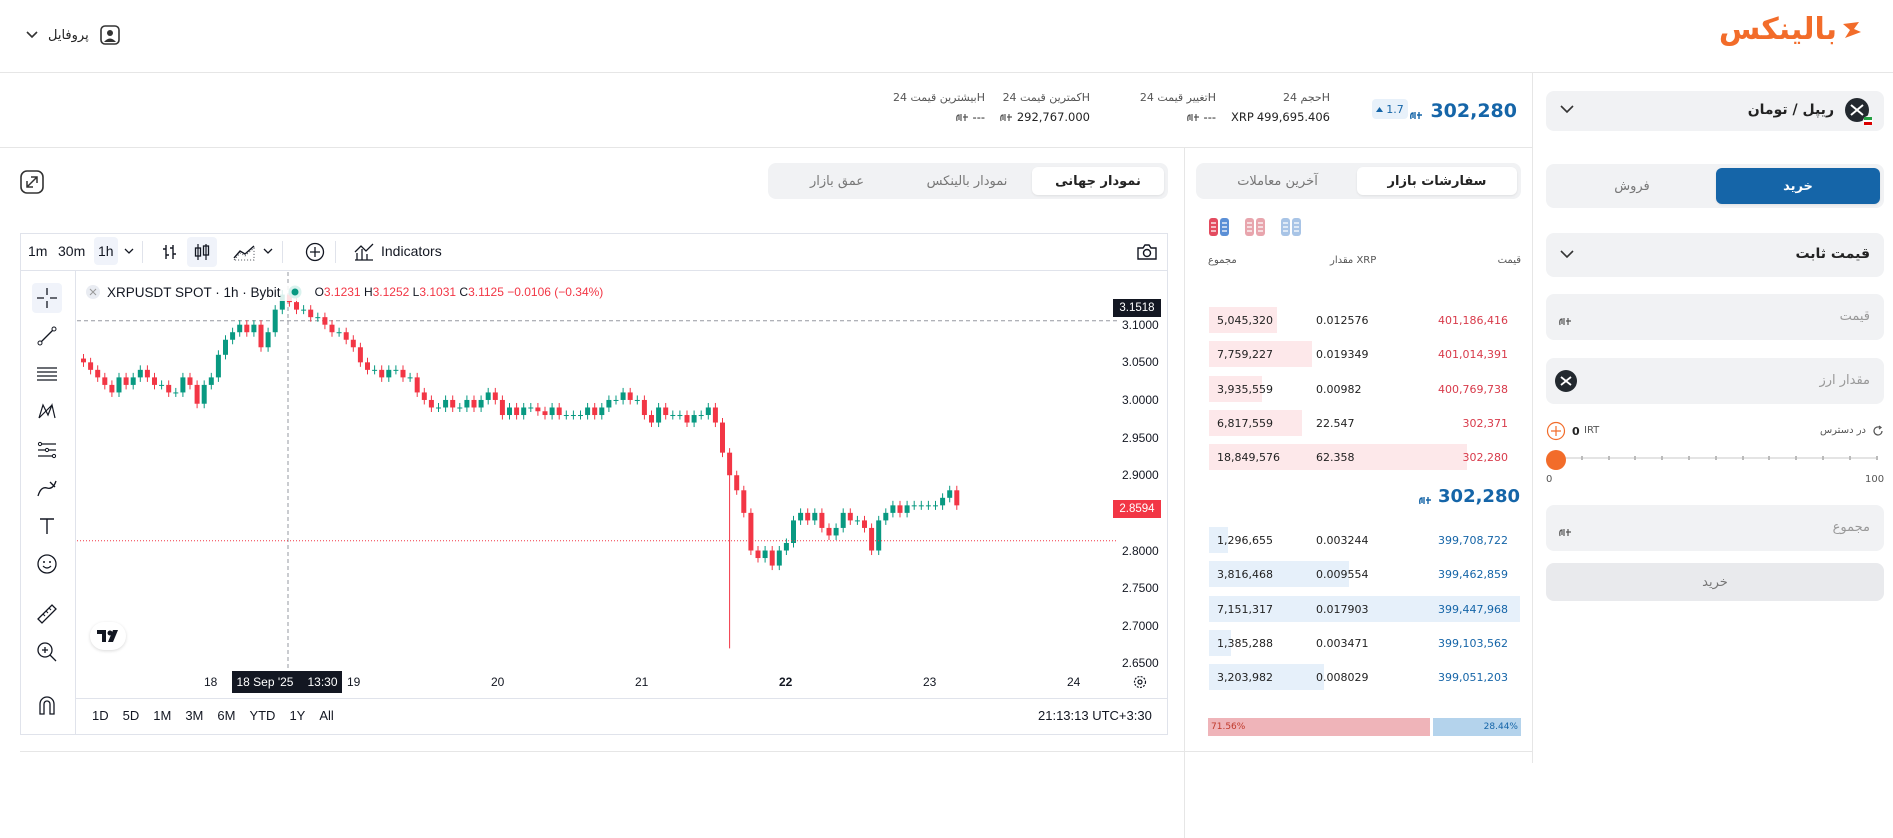  What do you see at coordinates (1791, 29) in the screenshot?
I see `brand-logo: بالینکس` at bounding box center [1791, 29].